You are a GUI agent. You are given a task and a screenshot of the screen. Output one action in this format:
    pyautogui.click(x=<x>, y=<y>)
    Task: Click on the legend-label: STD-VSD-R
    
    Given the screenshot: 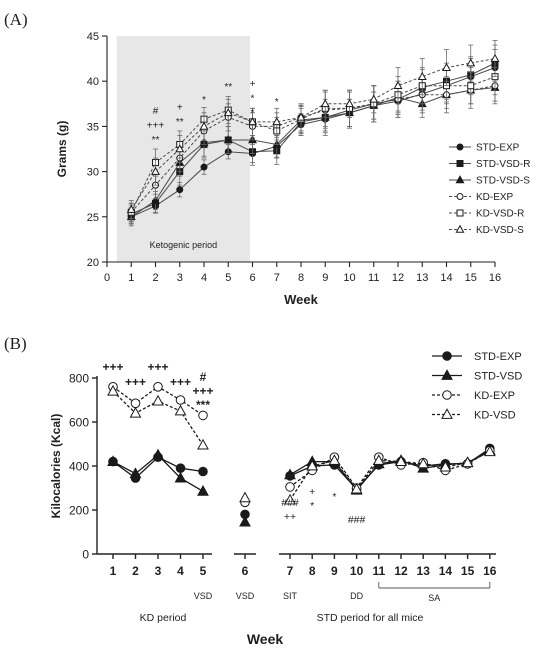 What is the action you would take?
    pyautogui.click(x=503, y=164)
    